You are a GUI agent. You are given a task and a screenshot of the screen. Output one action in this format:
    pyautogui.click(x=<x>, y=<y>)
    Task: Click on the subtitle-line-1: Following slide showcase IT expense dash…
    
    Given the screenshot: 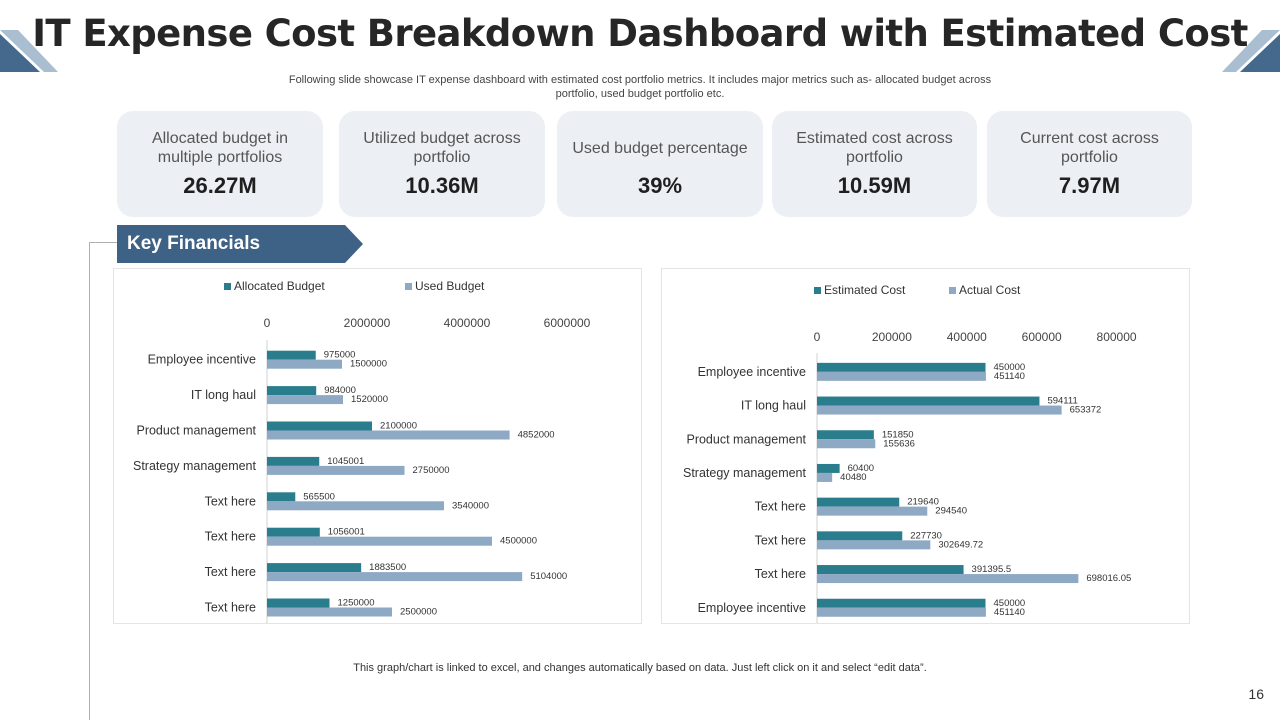 What is the action you would take?
    pyautogui.click(x=640, y=80)
    